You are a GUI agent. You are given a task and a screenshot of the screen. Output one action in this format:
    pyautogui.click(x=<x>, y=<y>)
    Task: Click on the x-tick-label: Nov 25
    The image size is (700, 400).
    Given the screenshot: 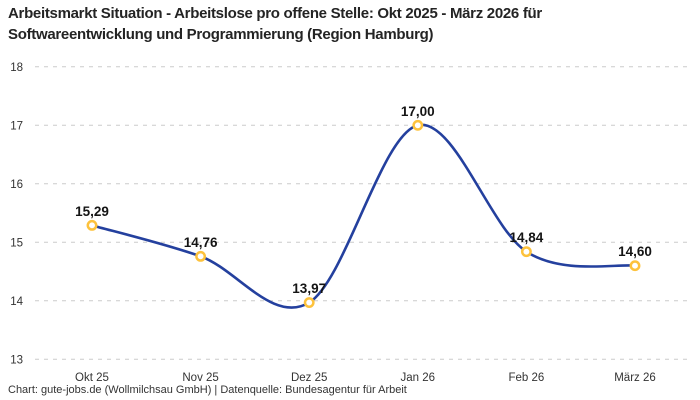 What is the action you would take?
    pyautogui.click(x=200, y=378)
    